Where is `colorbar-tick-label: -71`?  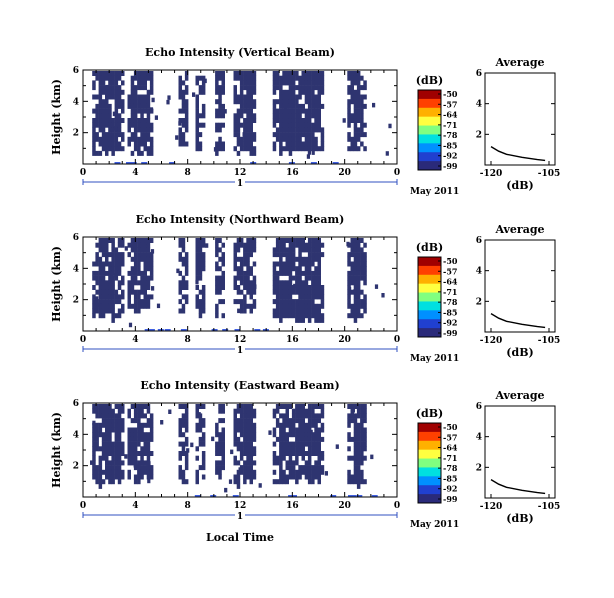 colorbar-tick-label: -71 is located at coordinates (450, 125).